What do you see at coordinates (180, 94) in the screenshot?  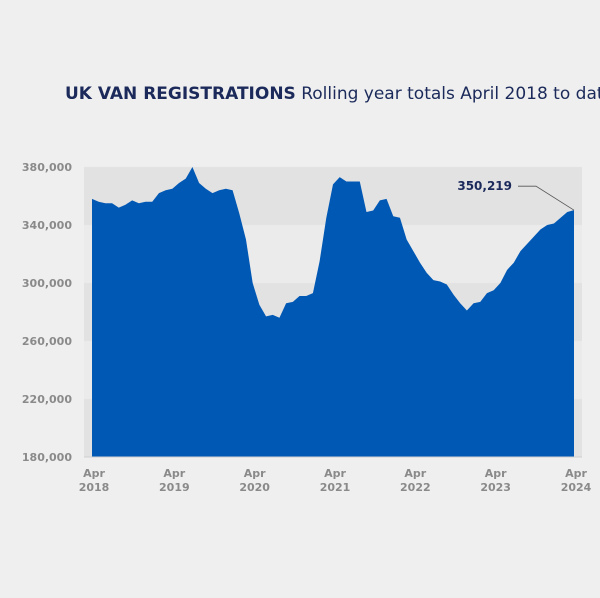 I see `chart-title: UK VAN REGISTRATIONS` at bounding box center [180, 94].